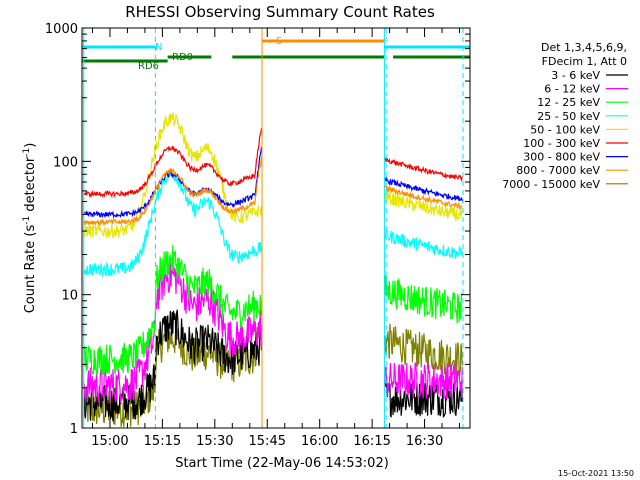  I want to click on x-tick-label: 15:45, so click(267, 441).